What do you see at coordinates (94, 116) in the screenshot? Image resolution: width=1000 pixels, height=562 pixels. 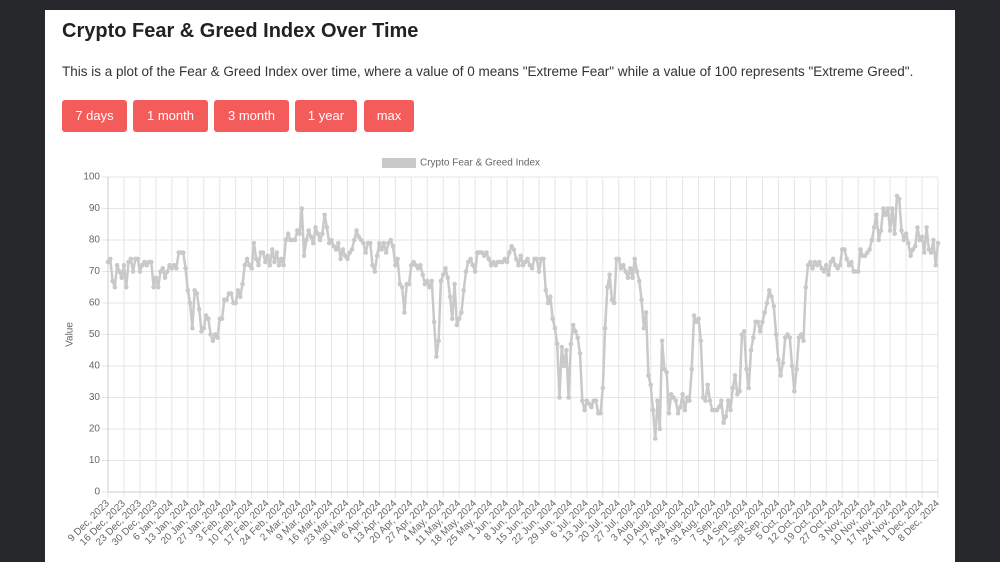 I see `range-button: 7 days` at bounding box center [94, 116].